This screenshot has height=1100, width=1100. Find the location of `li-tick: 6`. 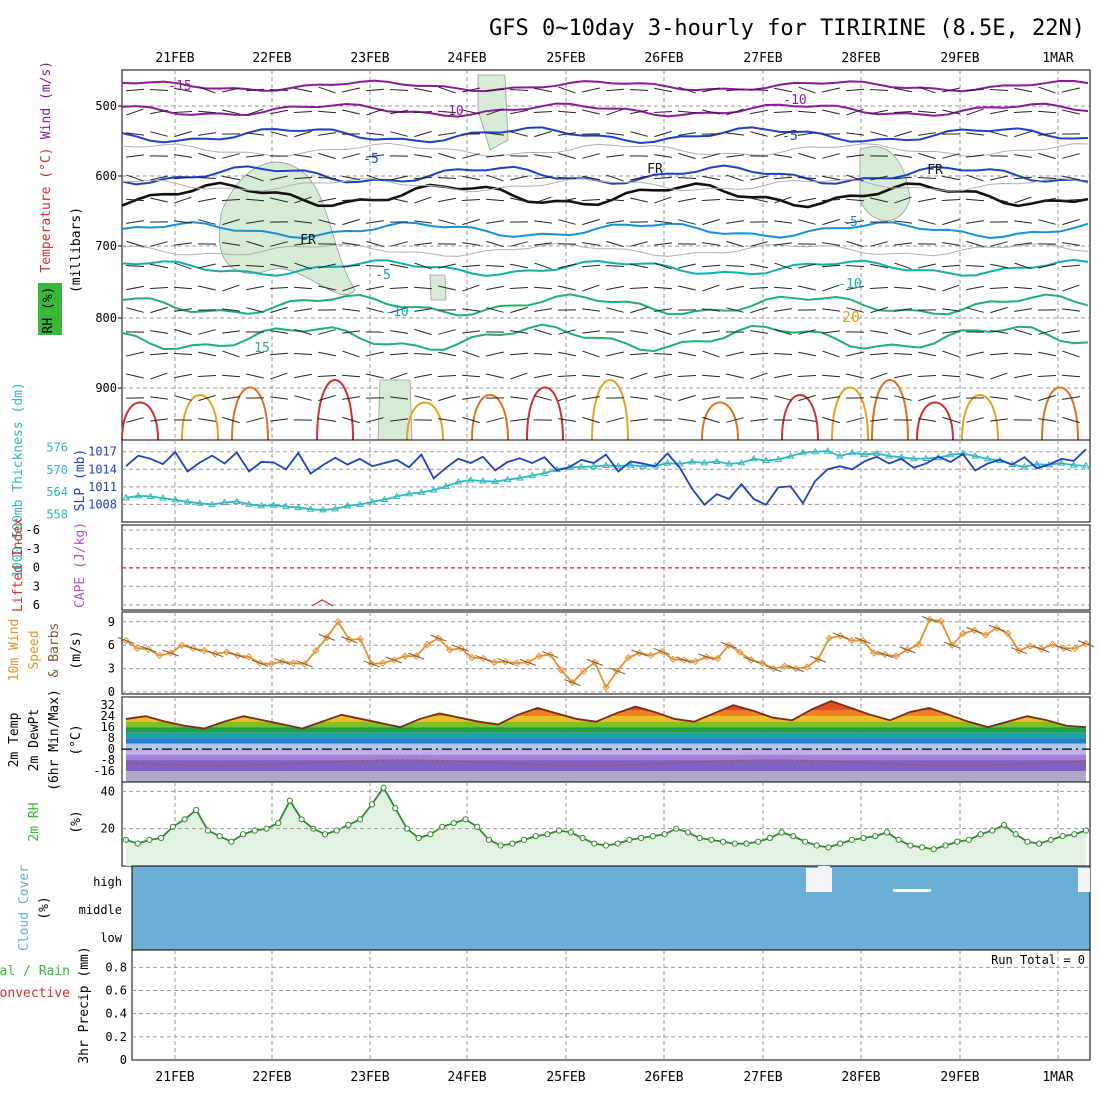

li-tick: 6 is located at coordinates (36, 605).